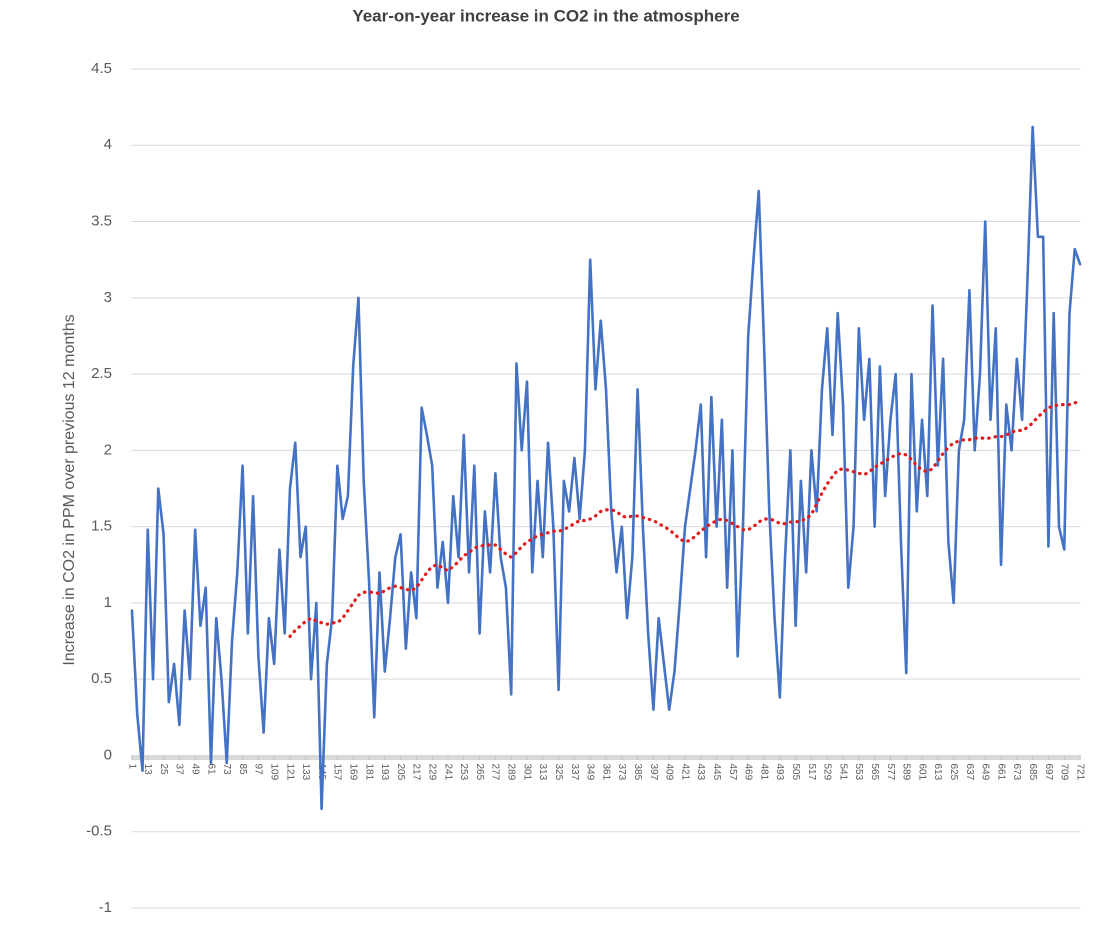 Image resolution: width=1100 pixels, height=927 pixels. What do you see at coordinates (274, 771) in the screenshot?
I see `x-tick-label: 109` at bounding box center [274, 771].